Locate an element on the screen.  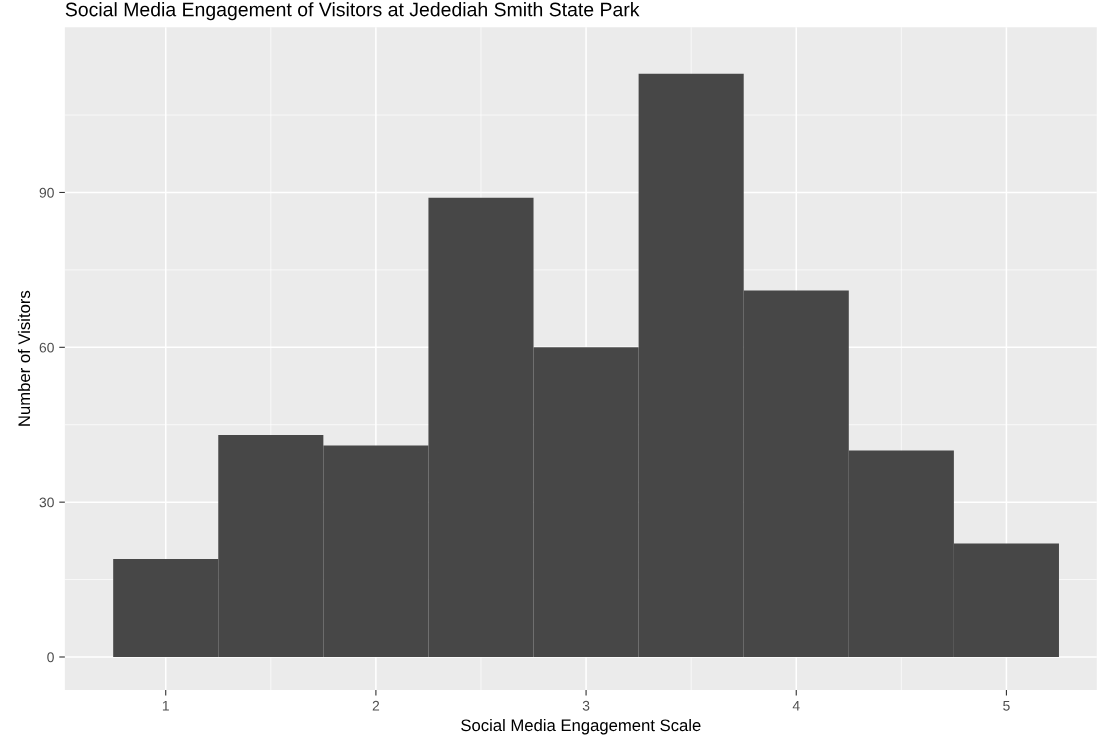
x-tick-label: 4 is located at coordinates (796, 705).